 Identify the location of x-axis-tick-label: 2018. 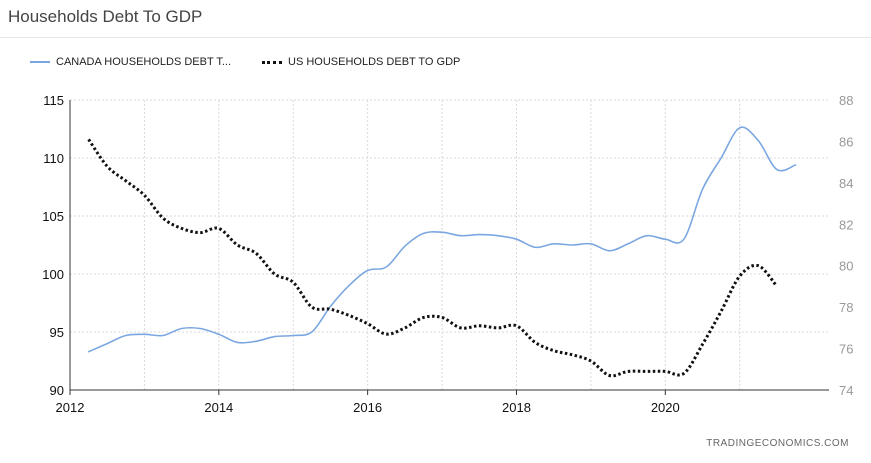
(516, 407).